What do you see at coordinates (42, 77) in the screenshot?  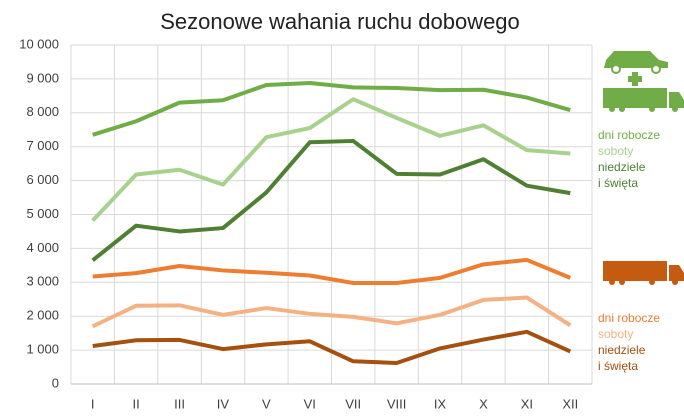 I see `y-tick-label: 9 000` at bounding box center [42, 77].